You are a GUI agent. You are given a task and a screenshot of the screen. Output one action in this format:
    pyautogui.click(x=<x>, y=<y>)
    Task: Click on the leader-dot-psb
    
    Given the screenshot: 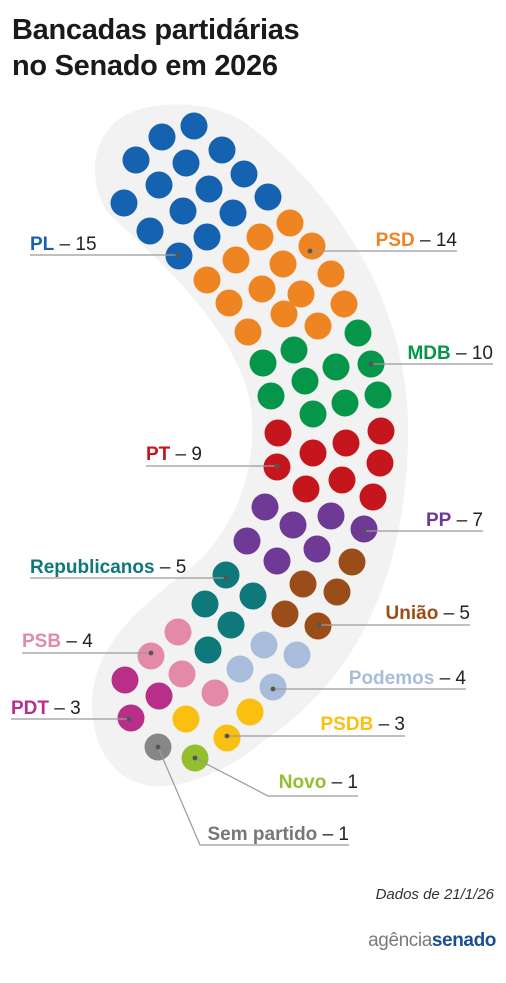 What is the action you would take?
    pyautogui.click(x=151, y=653)
    